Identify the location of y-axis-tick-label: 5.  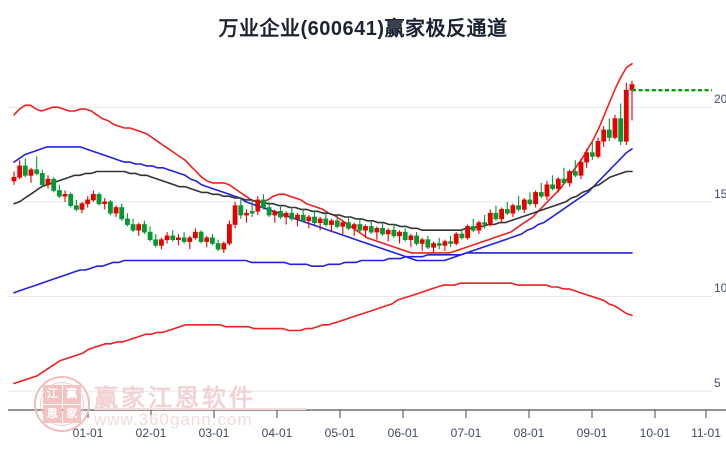
(717, 383).